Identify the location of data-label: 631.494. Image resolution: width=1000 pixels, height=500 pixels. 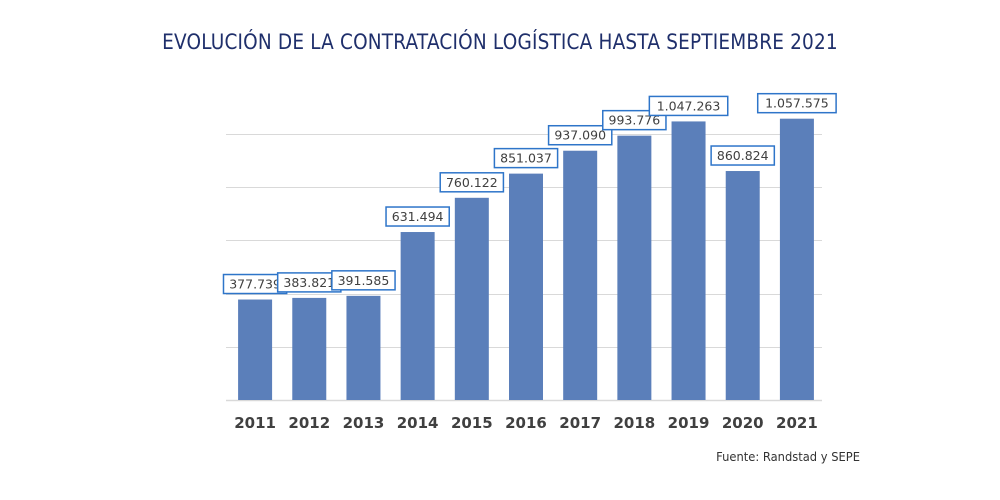
(418, 216).